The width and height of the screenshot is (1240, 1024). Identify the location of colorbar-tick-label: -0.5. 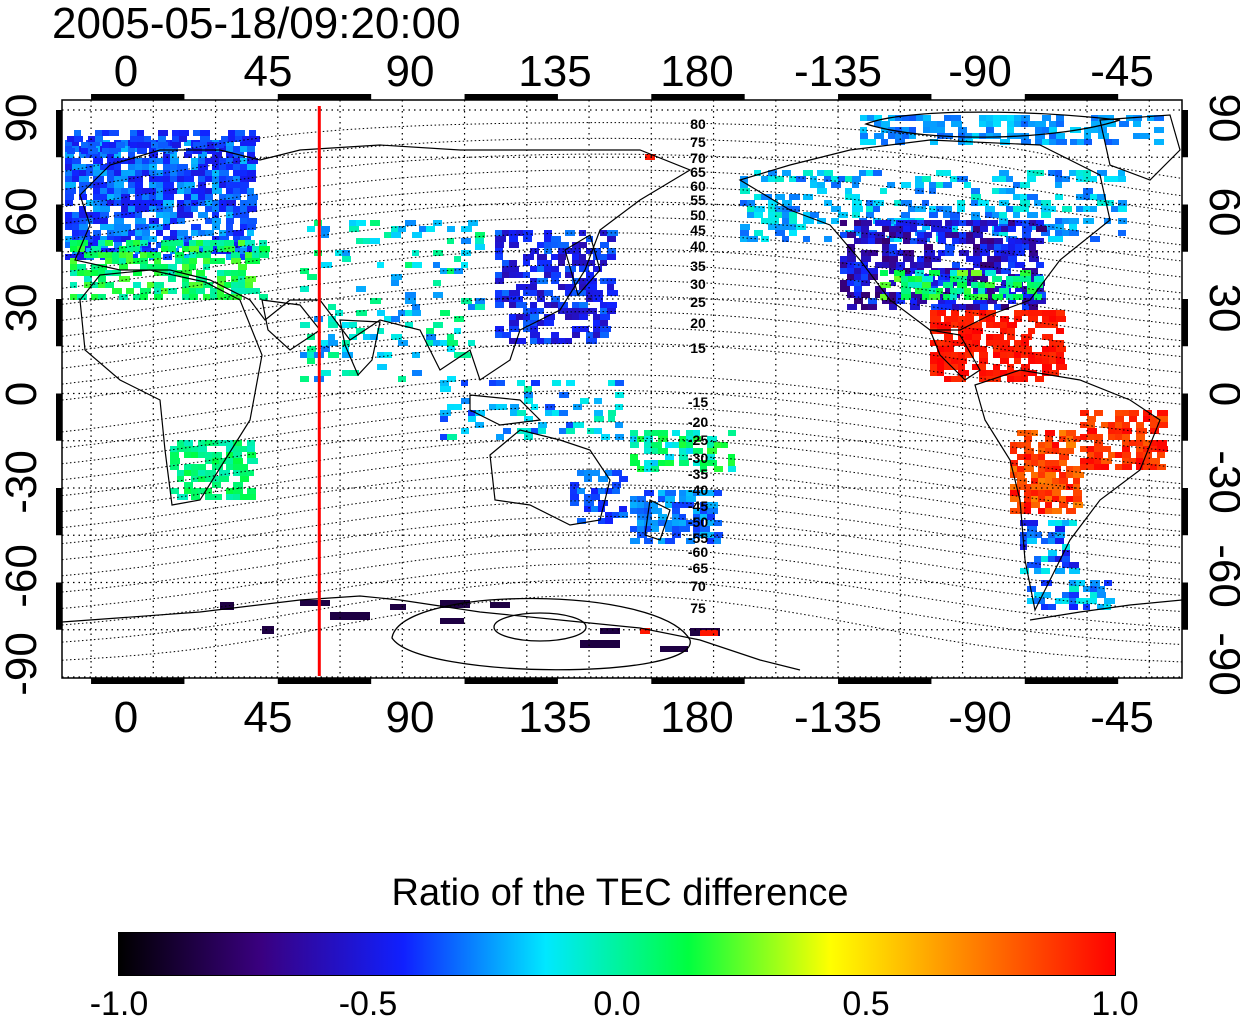
(368, 1004).